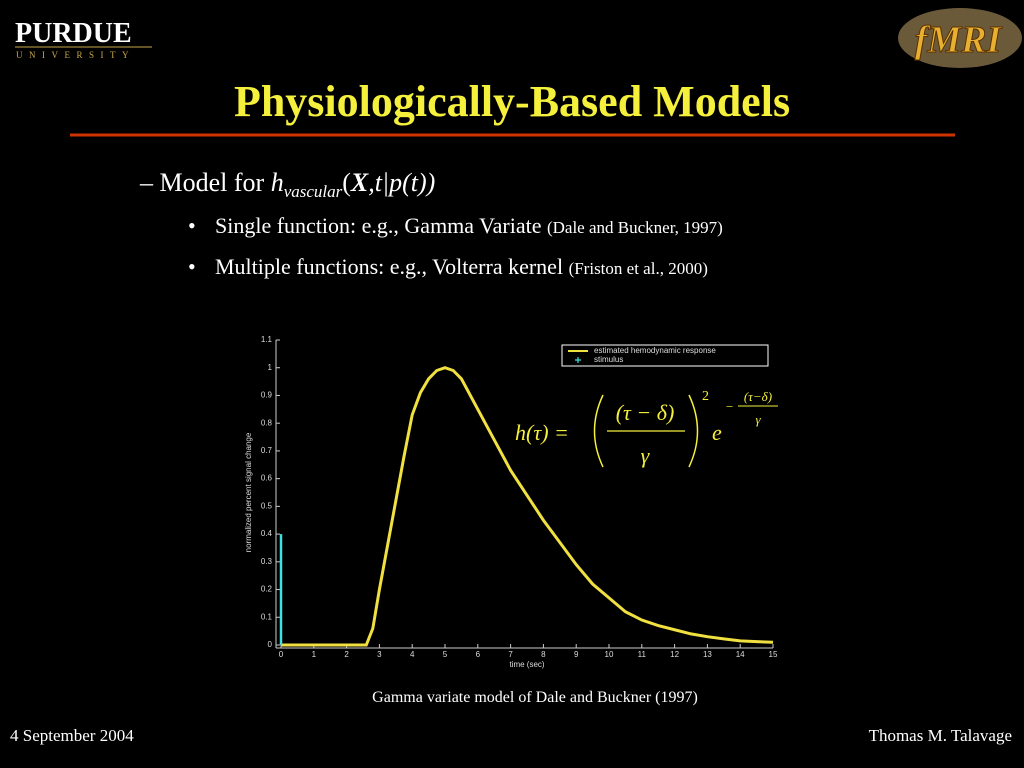  Describe the element at coordinates (212, 182) in the screenshot. I see `model-lead: Model for` at that location.